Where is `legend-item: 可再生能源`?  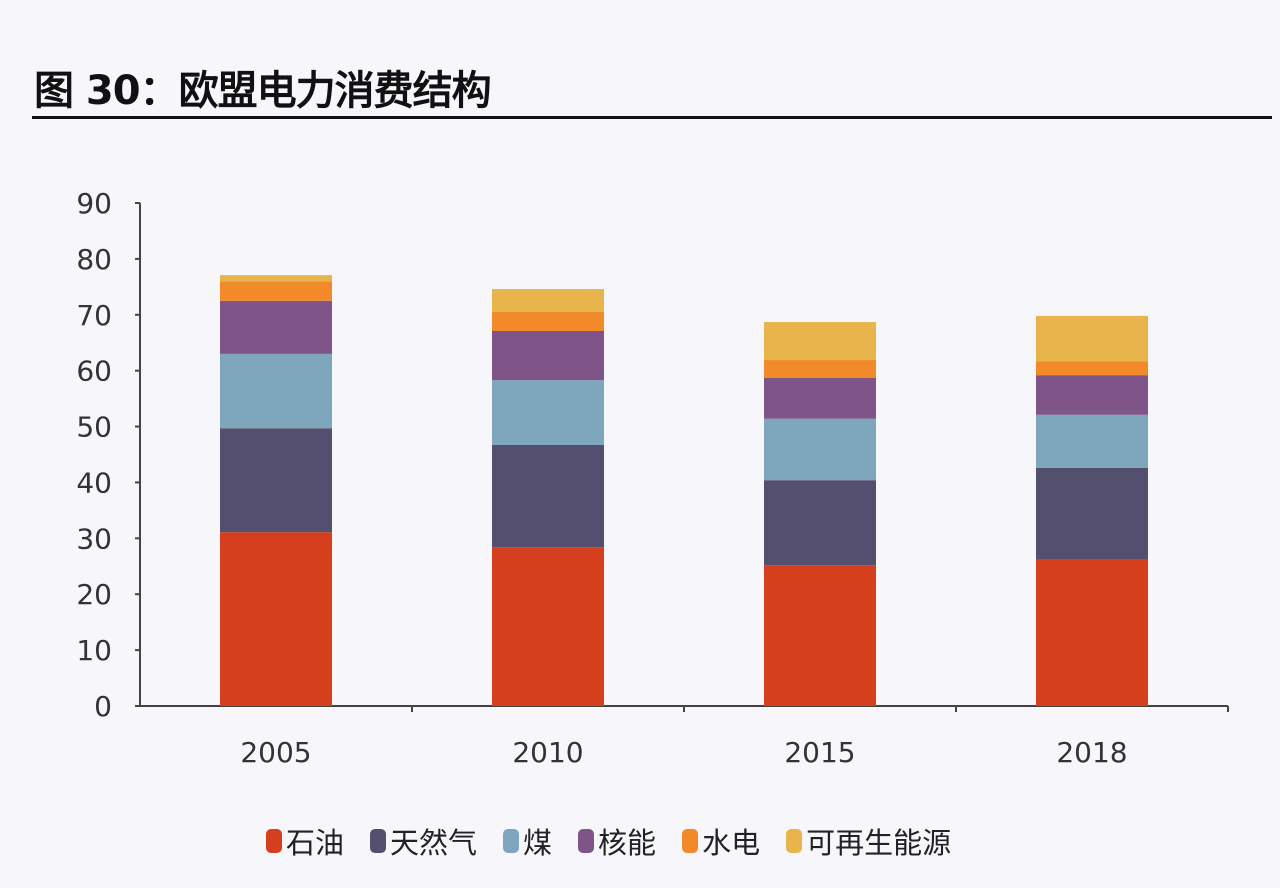 legend-item: 可再生能源 is located at coordinates (868, 841).